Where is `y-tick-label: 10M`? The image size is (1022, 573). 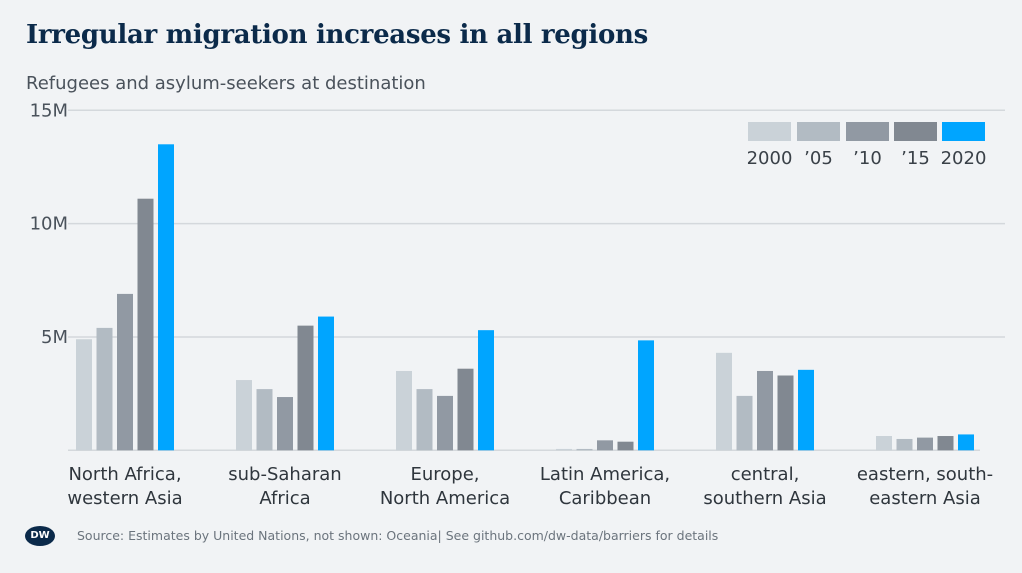
y-tick-label: 10M is located at coordinates (49, 224).